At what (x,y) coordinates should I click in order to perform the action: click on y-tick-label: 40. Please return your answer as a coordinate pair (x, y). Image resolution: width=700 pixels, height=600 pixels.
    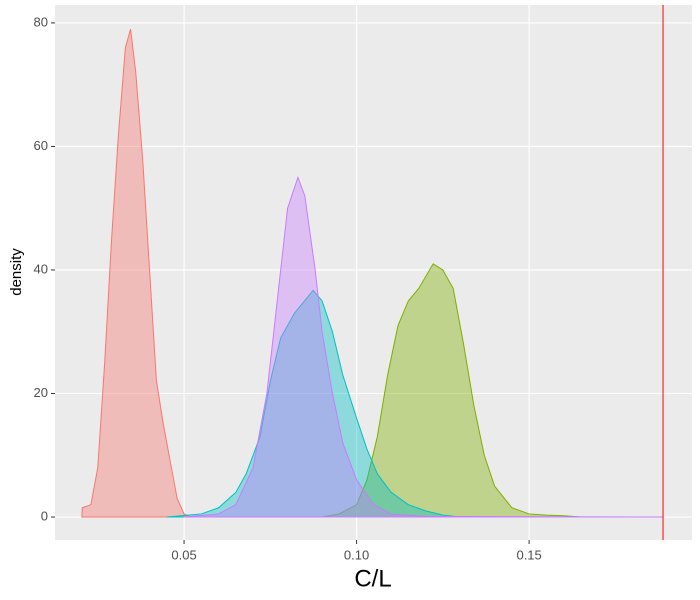
    Looking at the image, I should click on (41, 268).